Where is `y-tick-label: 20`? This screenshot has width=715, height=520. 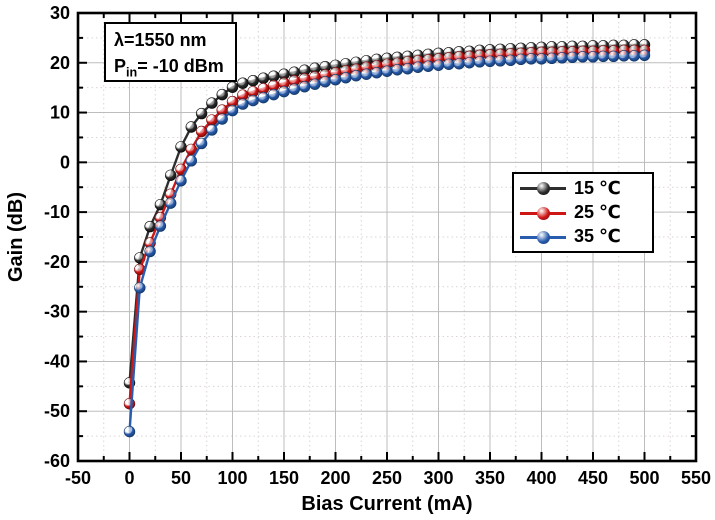 y-tick-label: 20 is located at coordinates (60, 63).